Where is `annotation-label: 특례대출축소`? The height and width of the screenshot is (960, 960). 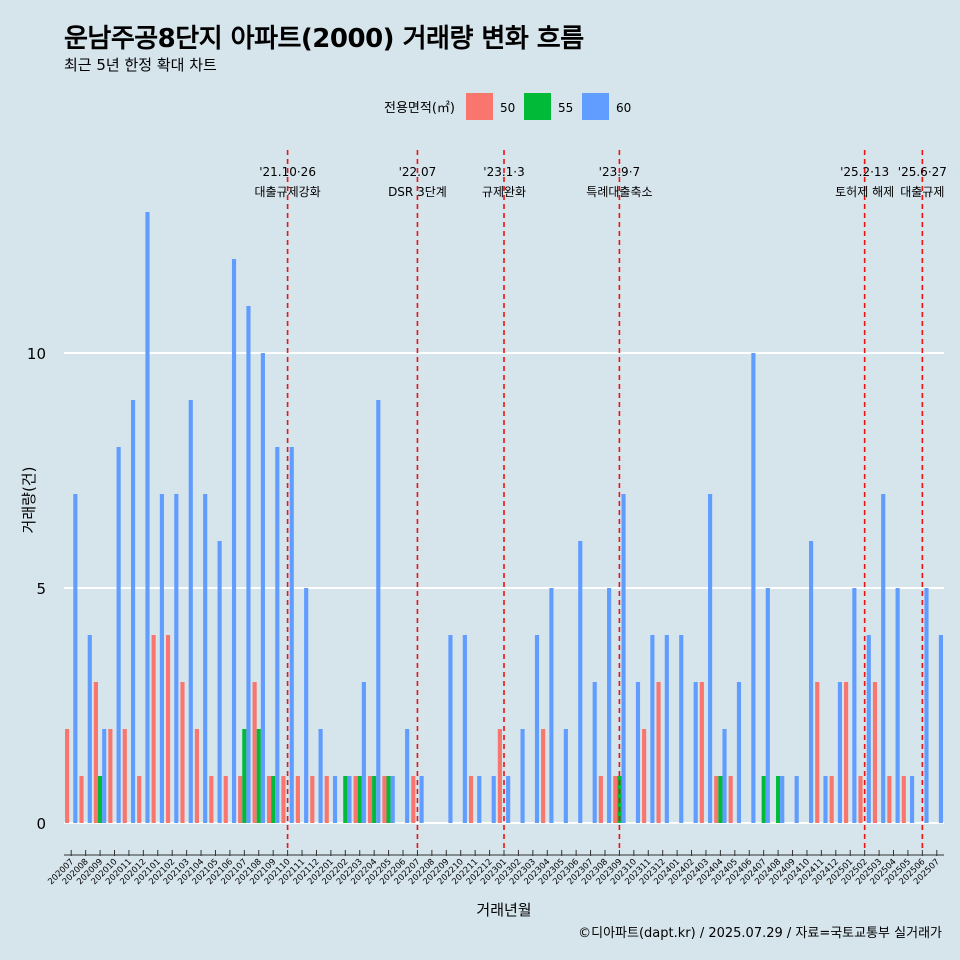 annotation-label: 특례대출축소 is located at coordinates (619, 192).